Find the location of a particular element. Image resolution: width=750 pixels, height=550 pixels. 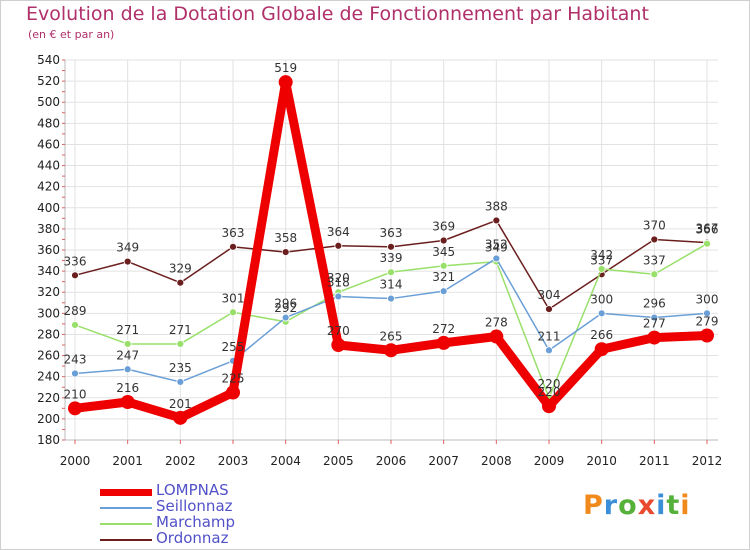

x-tick-label: 2004 is located at coordinates (285, 461).